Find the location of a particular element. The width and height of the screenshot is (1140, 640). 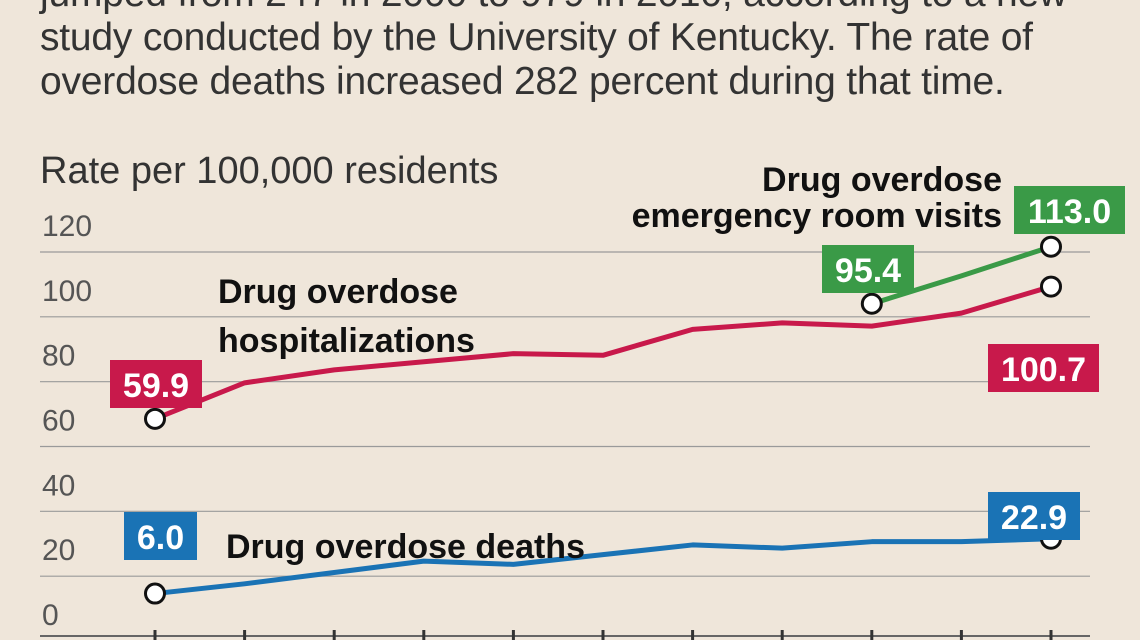

value-badge-label: 6.0 is located at coordinates (160, 538).